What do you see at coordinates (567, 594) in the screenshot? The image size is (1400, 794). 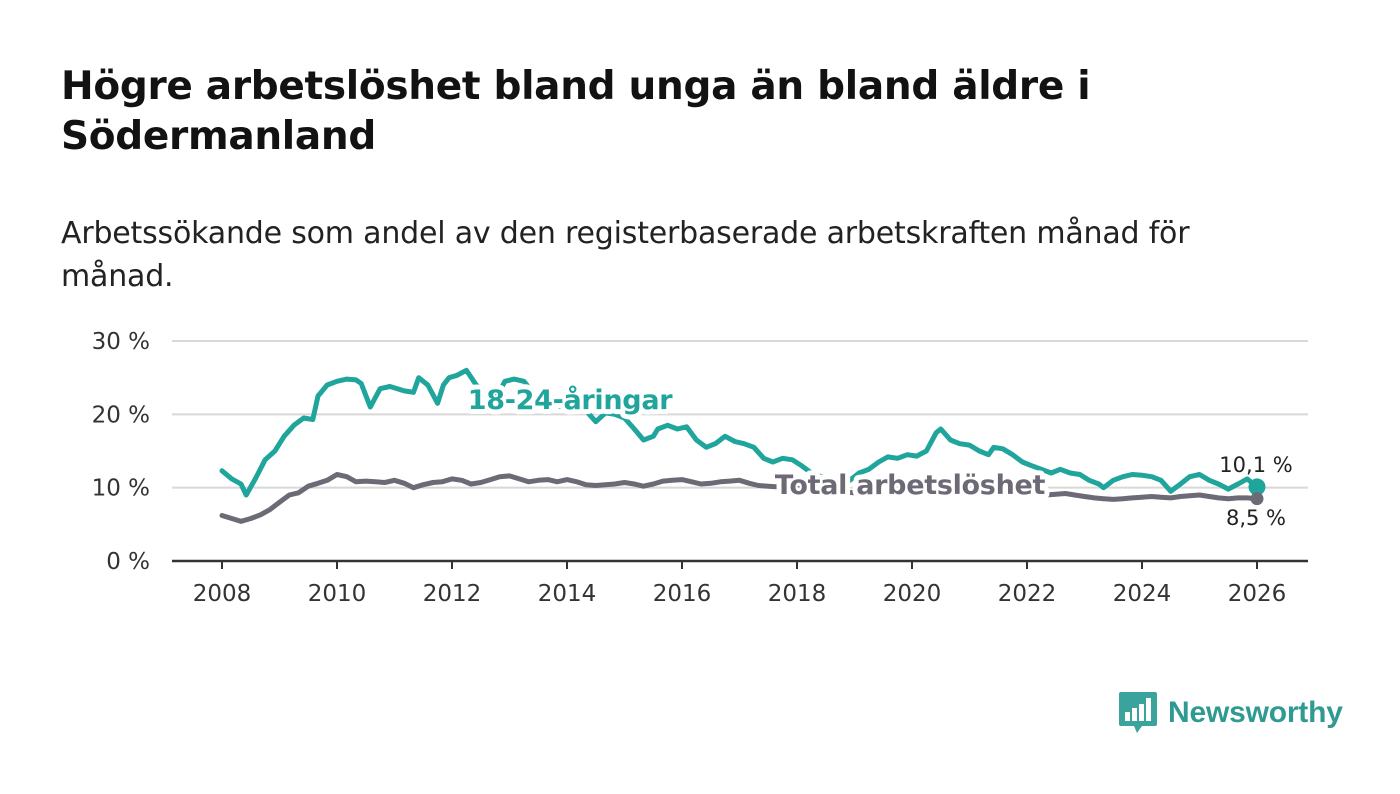 I see `x-tick-label: 2014` at bounding box center [567, 594].